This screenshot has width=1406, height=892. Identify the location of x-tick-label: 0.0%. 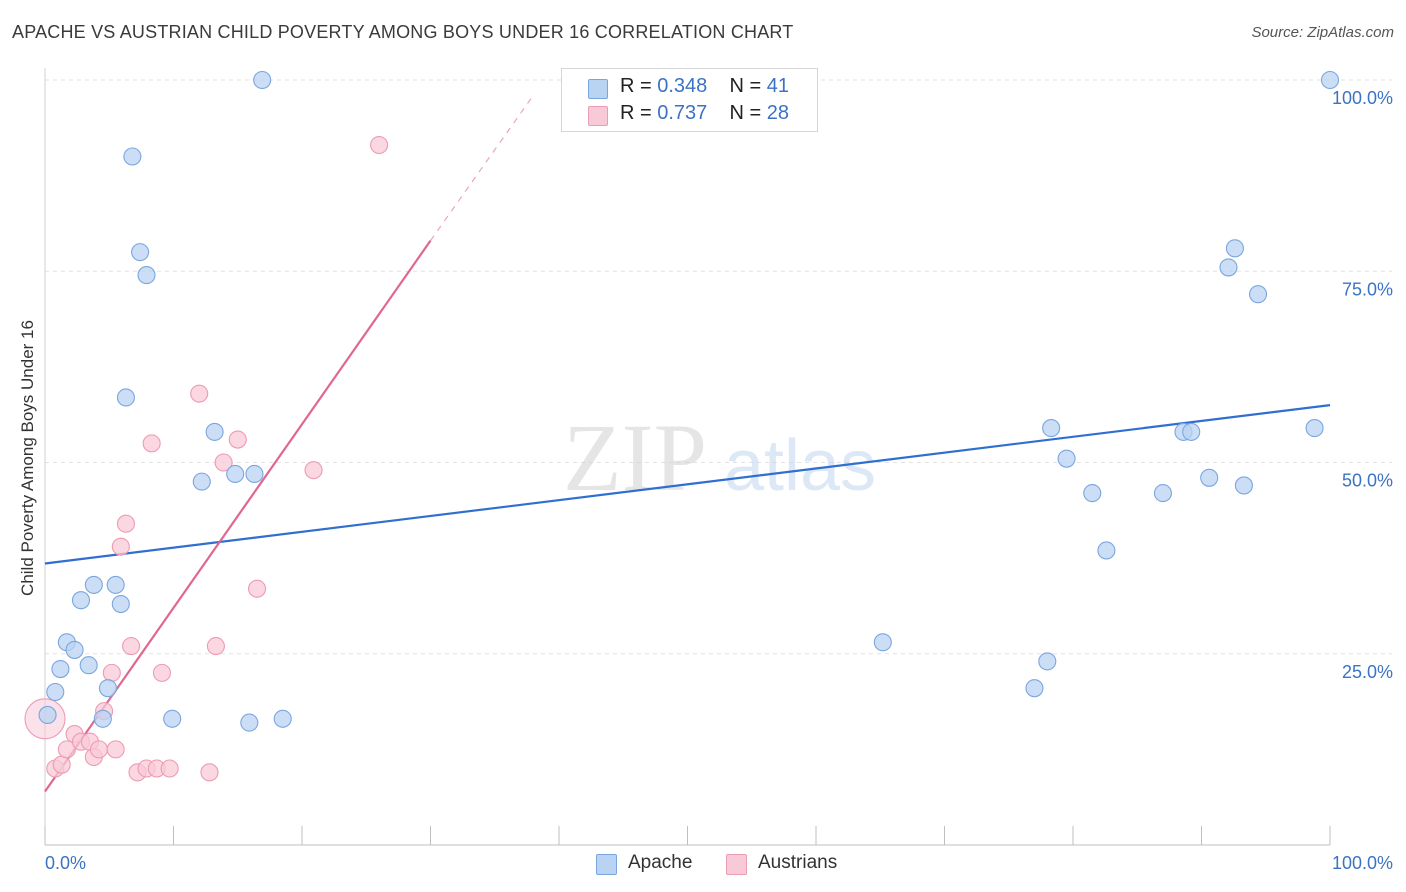
(65, 863).